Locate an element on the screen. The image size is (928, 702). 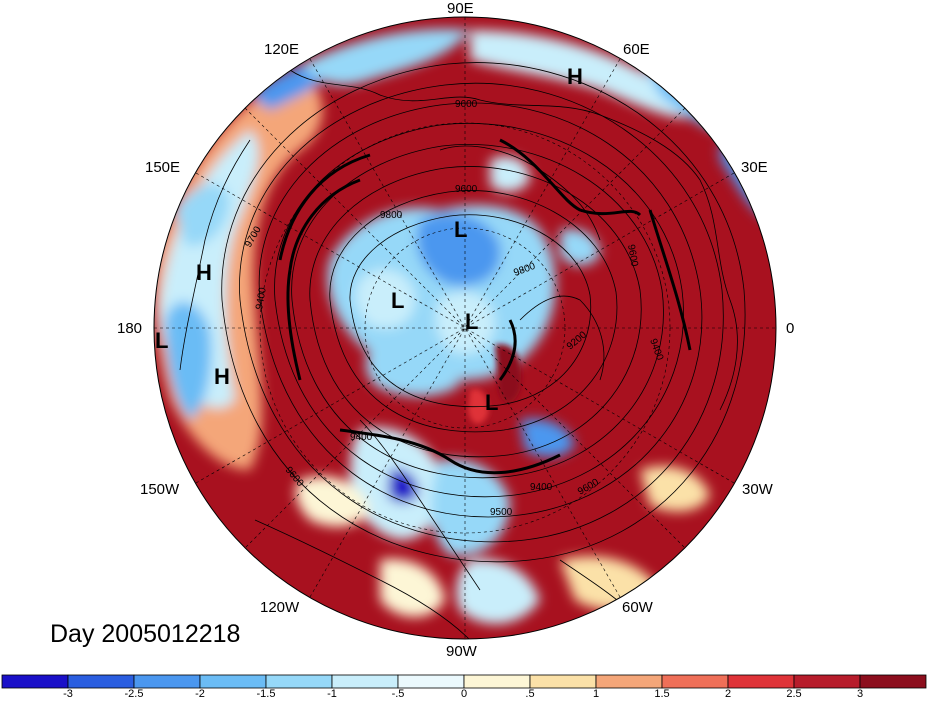
colorbar-tick-label: -2 is located at coordinates (200, 694).